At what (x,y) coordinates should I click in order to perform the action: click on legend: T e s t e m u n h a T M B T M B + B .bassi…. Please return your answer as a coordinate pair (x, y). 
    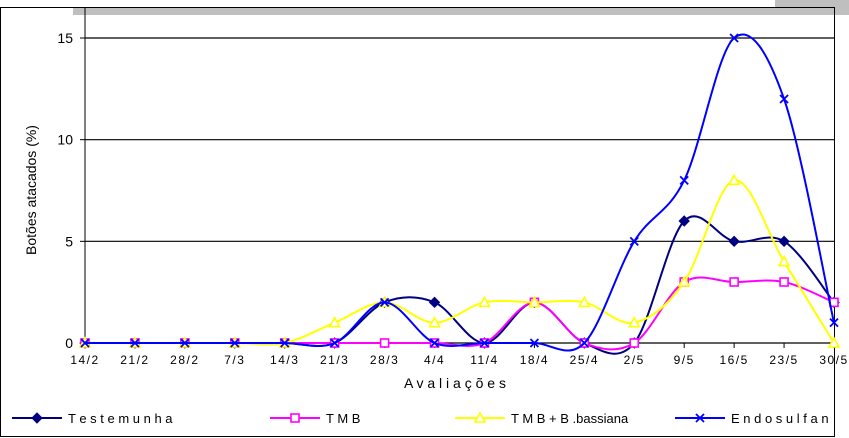
    Looking at the image, I should click on (420, 418).